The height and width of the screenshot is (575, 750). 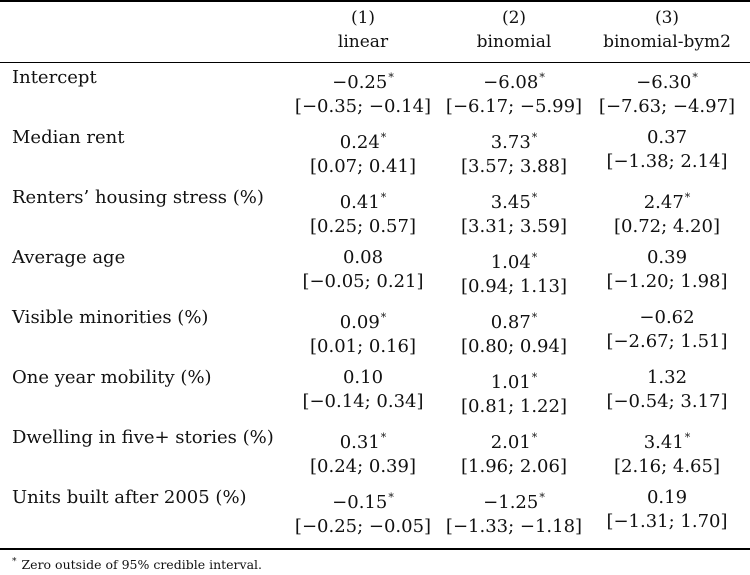 I want to click on estimate: −0.15*, so click(x=363, y=500).